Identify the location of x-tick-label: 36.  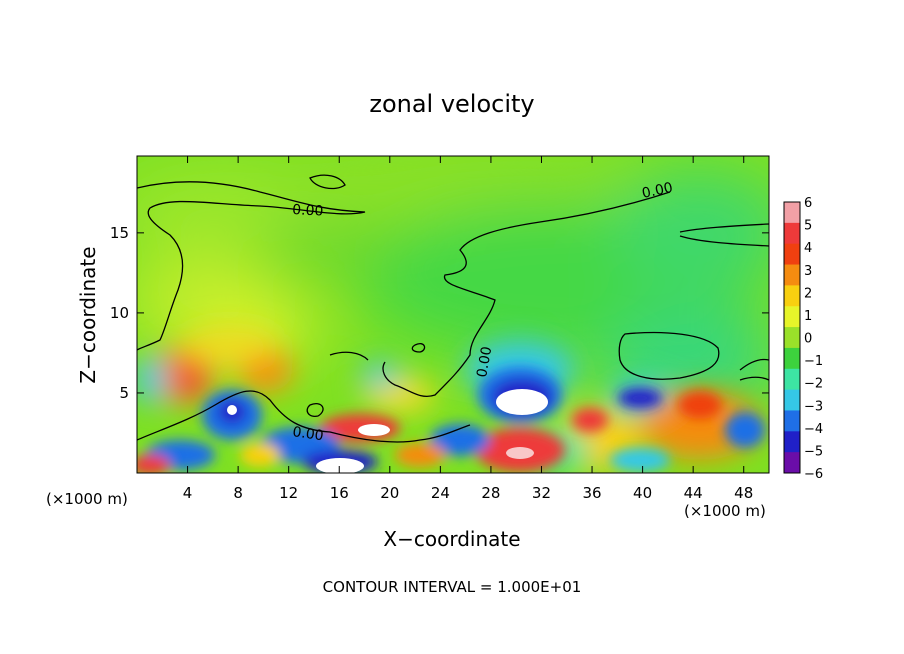
(591, 493).